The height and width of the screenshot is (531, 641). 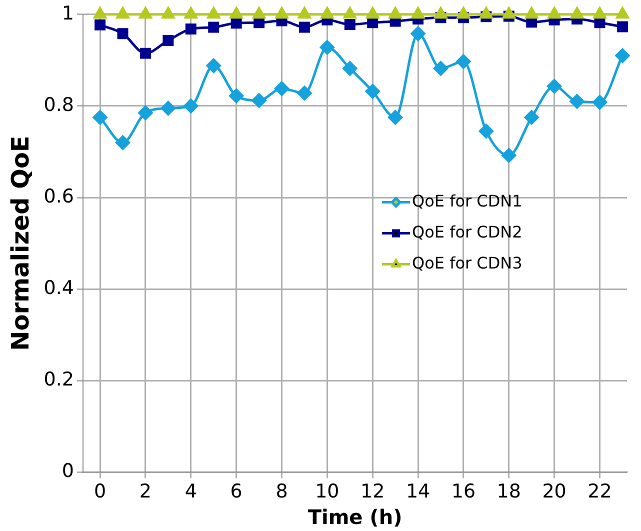 I want to click on x-tick-label: 12, so click(x=372, y=491).